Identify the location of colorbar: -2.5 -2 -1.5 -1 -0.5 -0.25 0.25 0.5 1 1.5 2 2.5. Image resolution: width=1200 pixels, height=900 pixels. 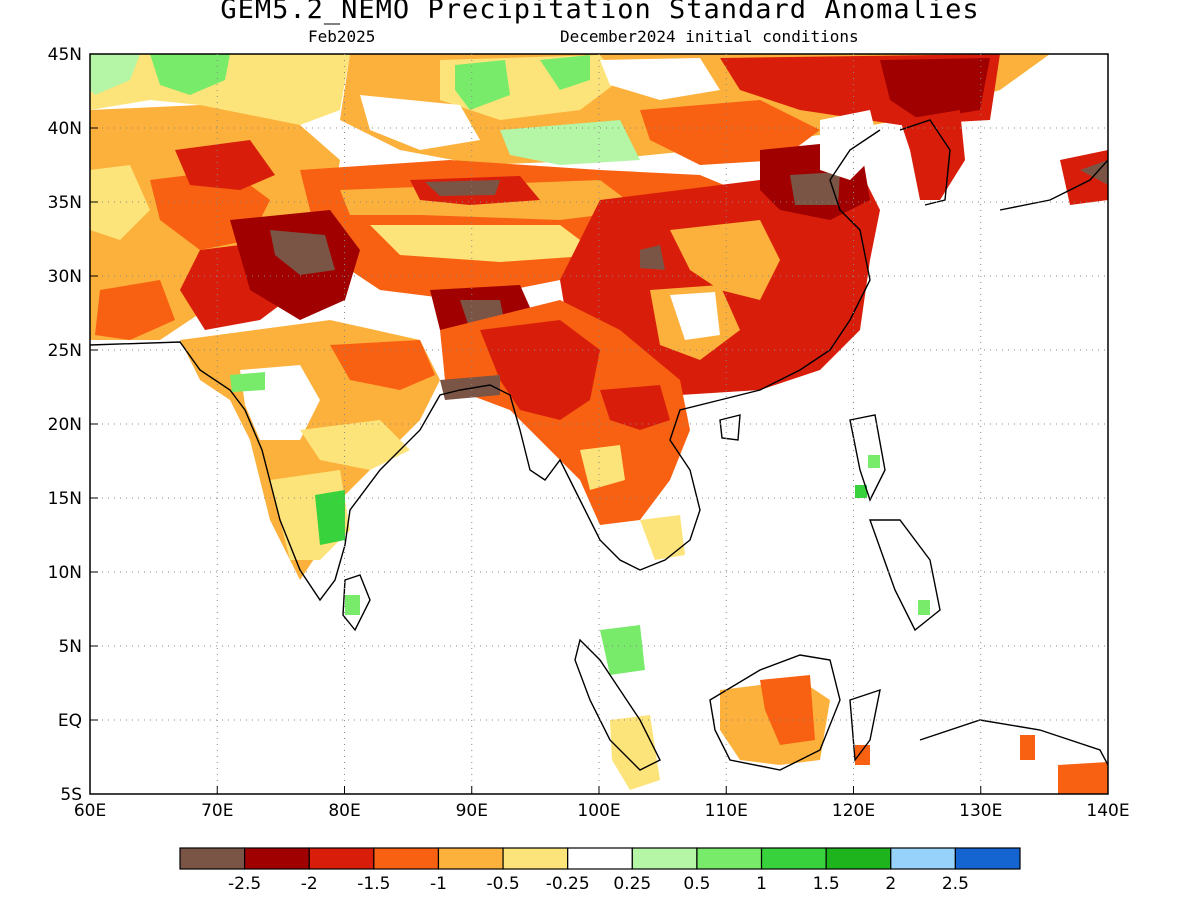
(600, 870).